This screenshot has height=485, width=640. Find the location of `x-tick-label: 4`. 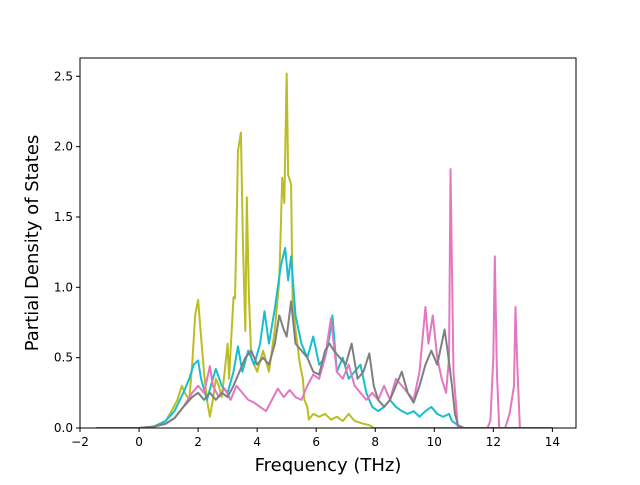

x-tick-label: 4 is located at coordinates (257, 442).